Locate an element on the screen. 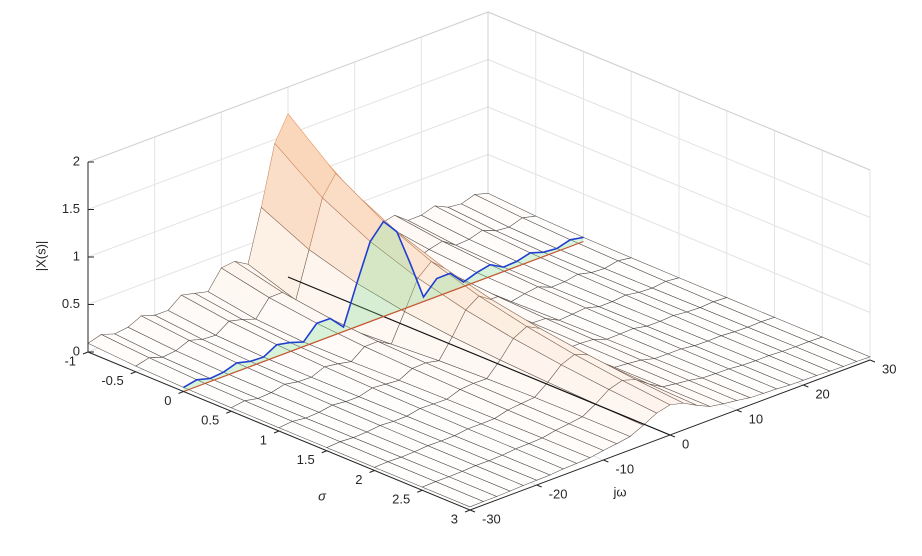 Image resolution: width=922 pixels, height=556 pixels. x-tick-label: -0.5 is located at coordinates (112, 380).